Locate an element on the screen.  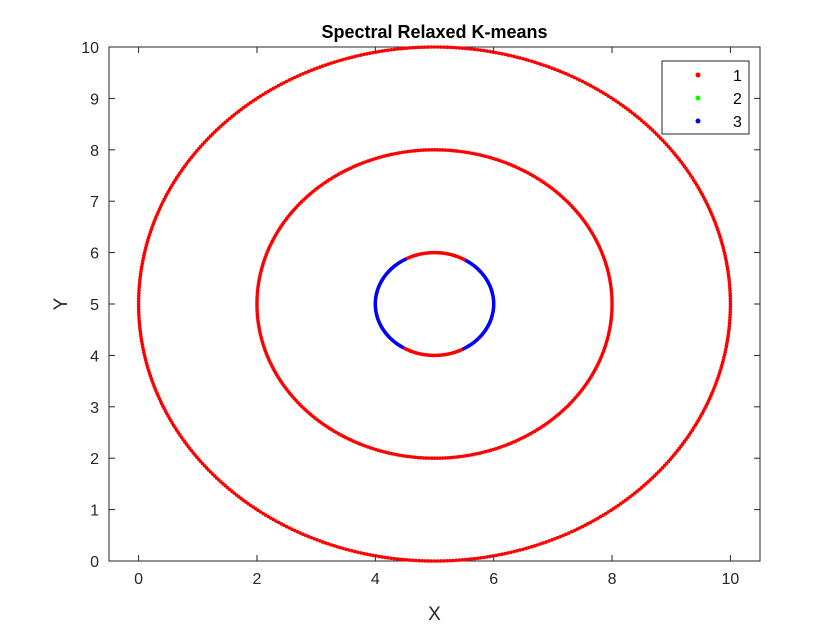
y-tick-label: 7 is located at coordinates (94, 202).